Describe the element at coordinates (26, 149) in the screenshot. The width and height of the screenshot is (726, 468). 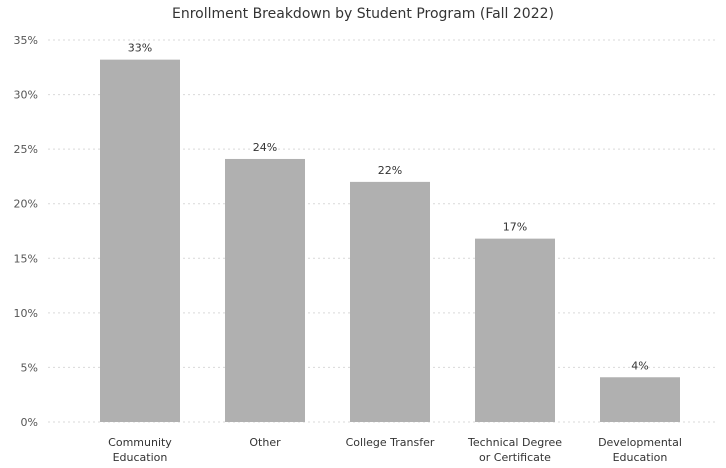
I see `y-tick-label: 25%` at that location.